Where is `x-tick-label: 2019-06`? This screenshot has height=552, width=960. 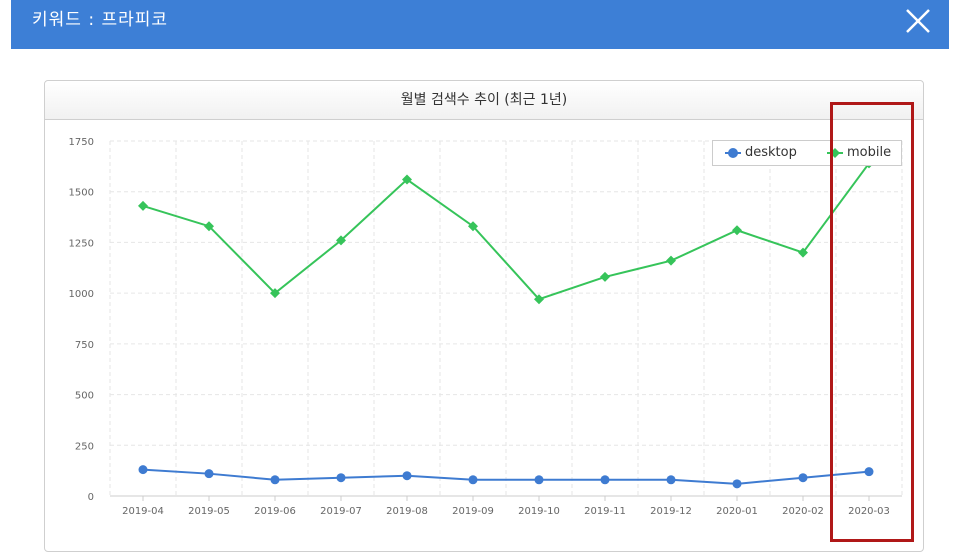
x-tick-label: 2019-06 is located at coordinates (275, 511).